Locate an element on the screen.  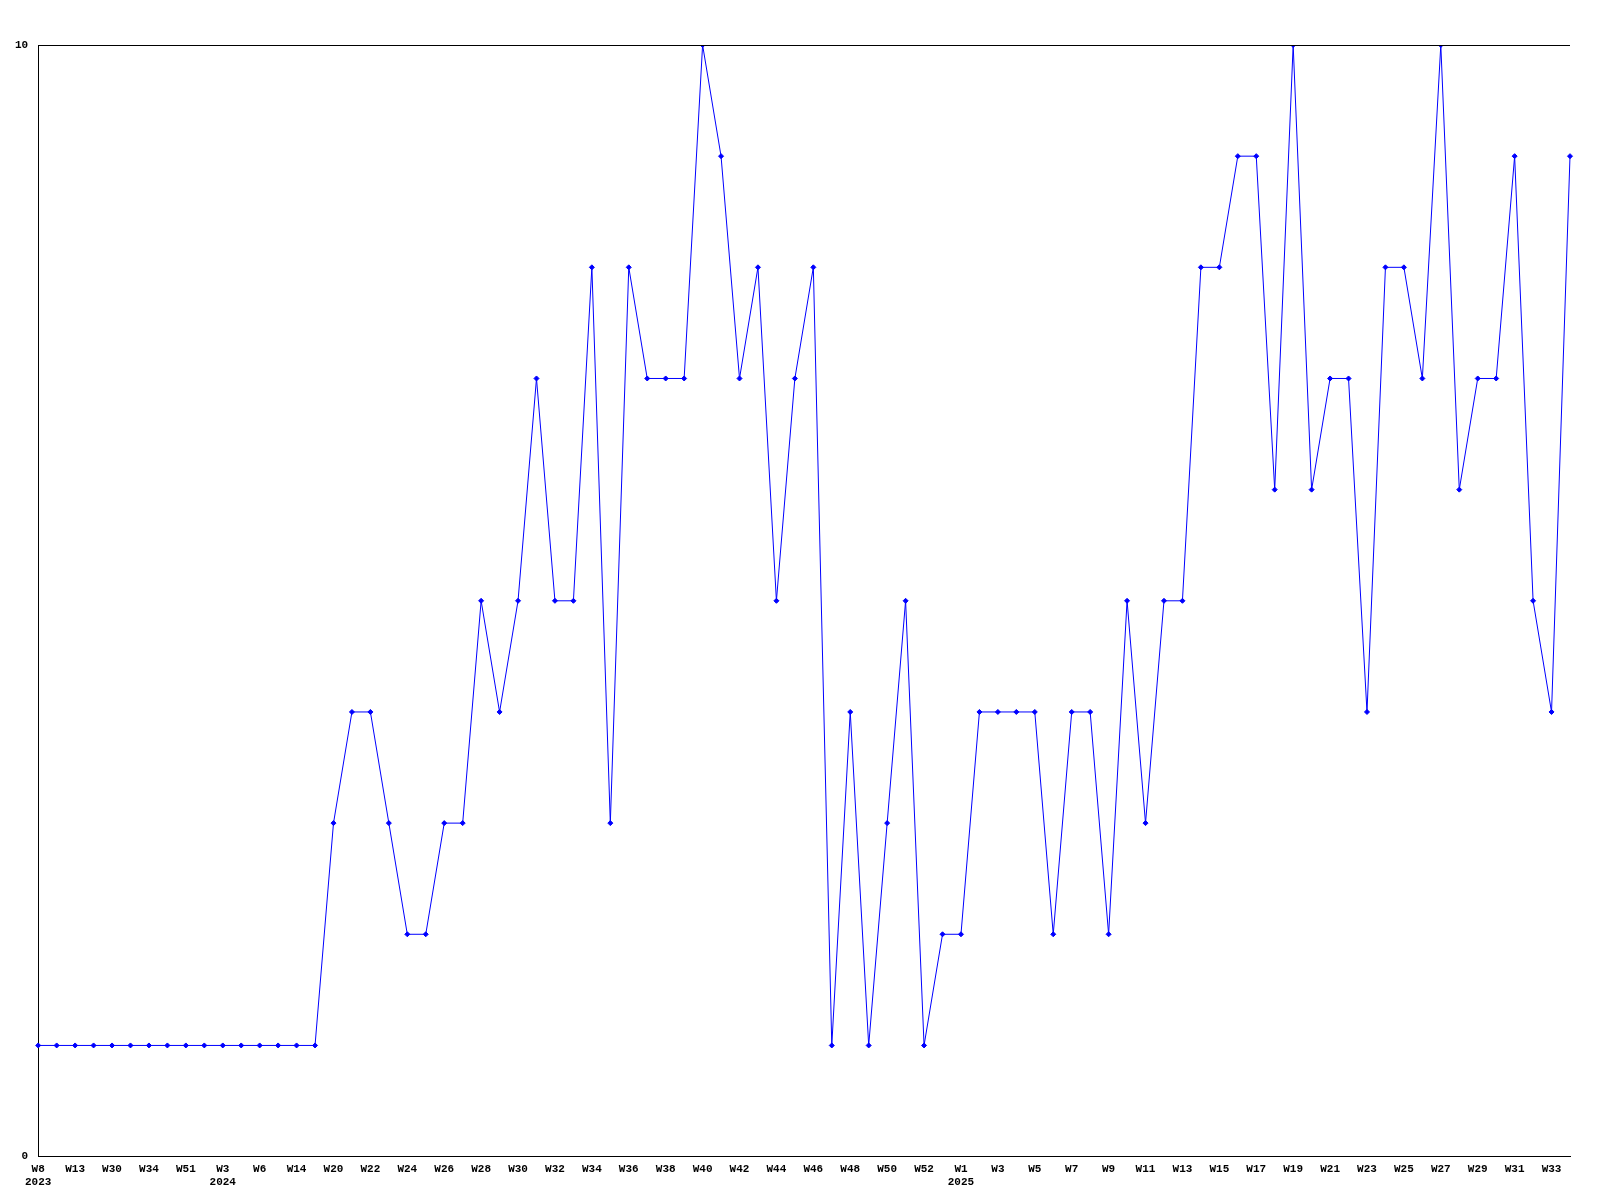
x-tick-label: W8 2023 is located at coordinates (38, 1175).